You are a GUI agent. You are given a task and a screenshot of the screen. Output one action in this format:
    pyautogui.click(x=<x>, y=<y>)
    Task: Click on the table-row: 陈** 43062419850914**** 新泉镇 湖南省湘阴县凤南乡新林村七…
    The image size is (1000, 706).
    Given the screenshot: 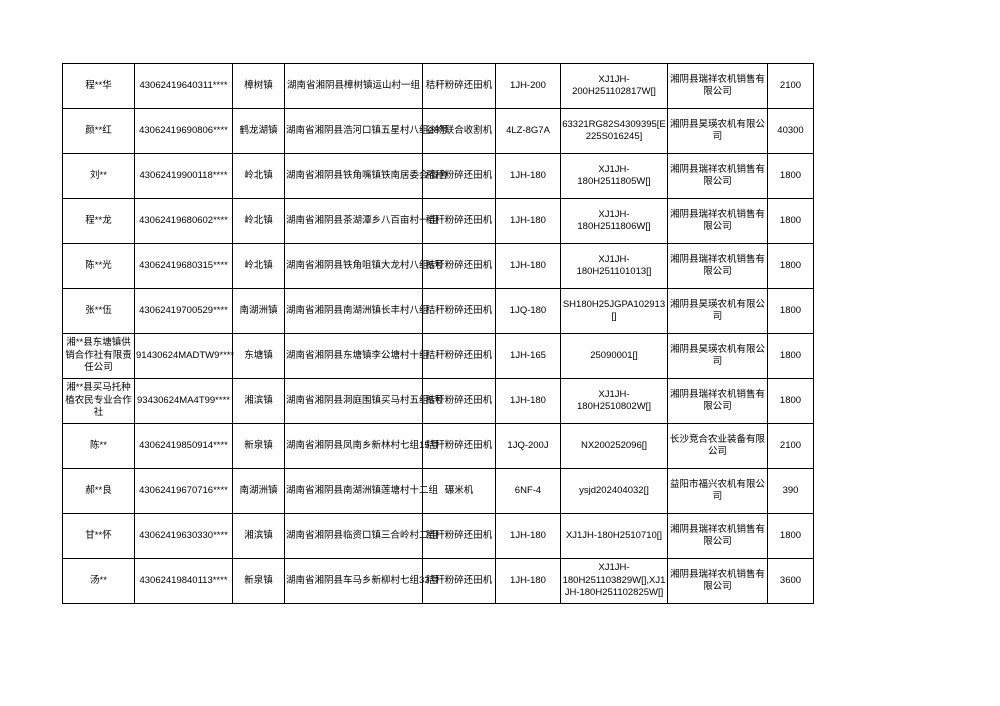 What is the action you would take?
    pyautogui.click(x=438, y=446)
    